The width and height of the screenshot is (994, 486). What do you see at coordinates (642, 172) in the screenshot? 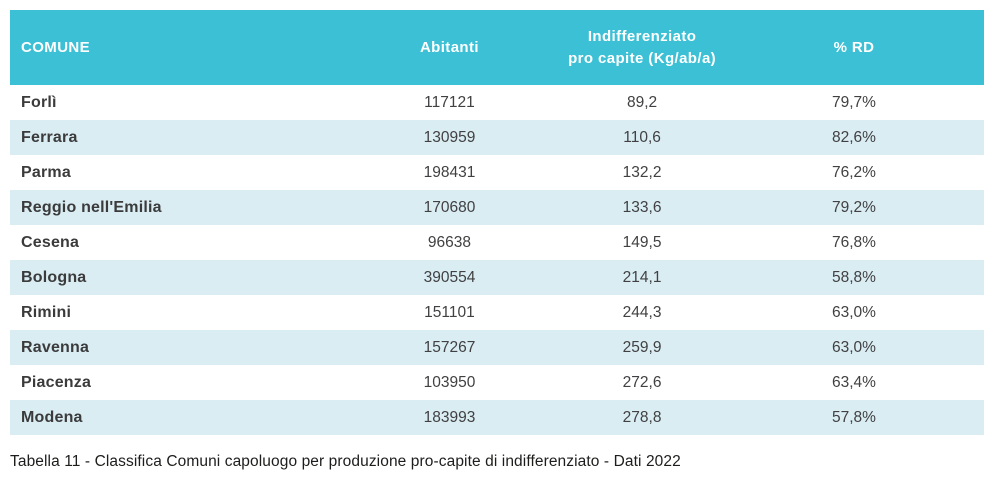
I see `cell-indifferenziato: 132,2` at bounding box center [642, 172].